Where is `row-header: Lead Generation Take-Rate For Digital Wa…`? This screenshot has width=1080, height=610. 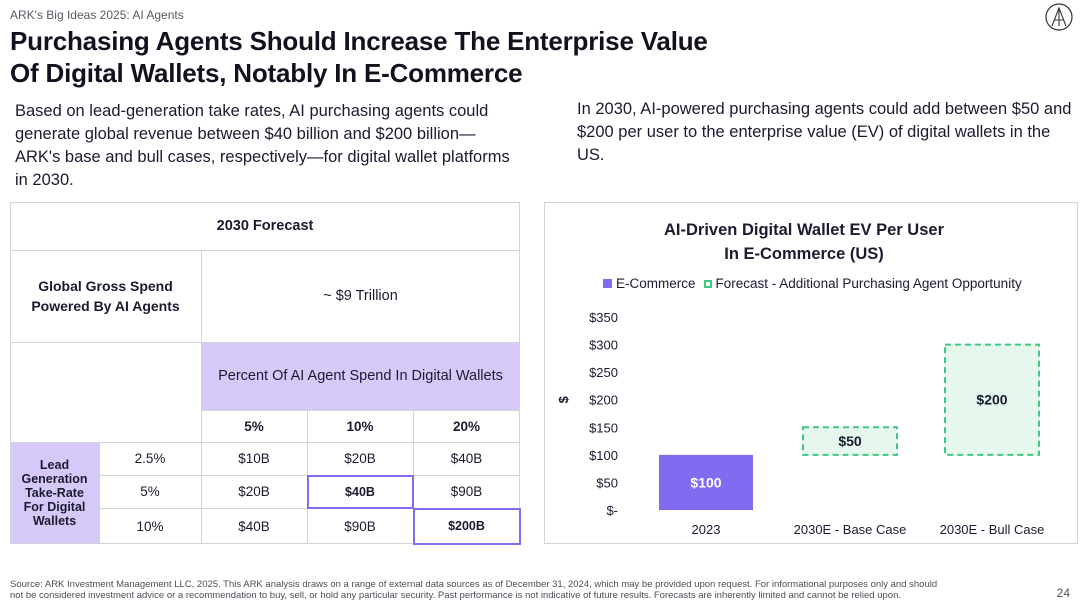
row-header: Lead Generation Take-Rate For Digital Wa… is located at coordinates (54, 493).